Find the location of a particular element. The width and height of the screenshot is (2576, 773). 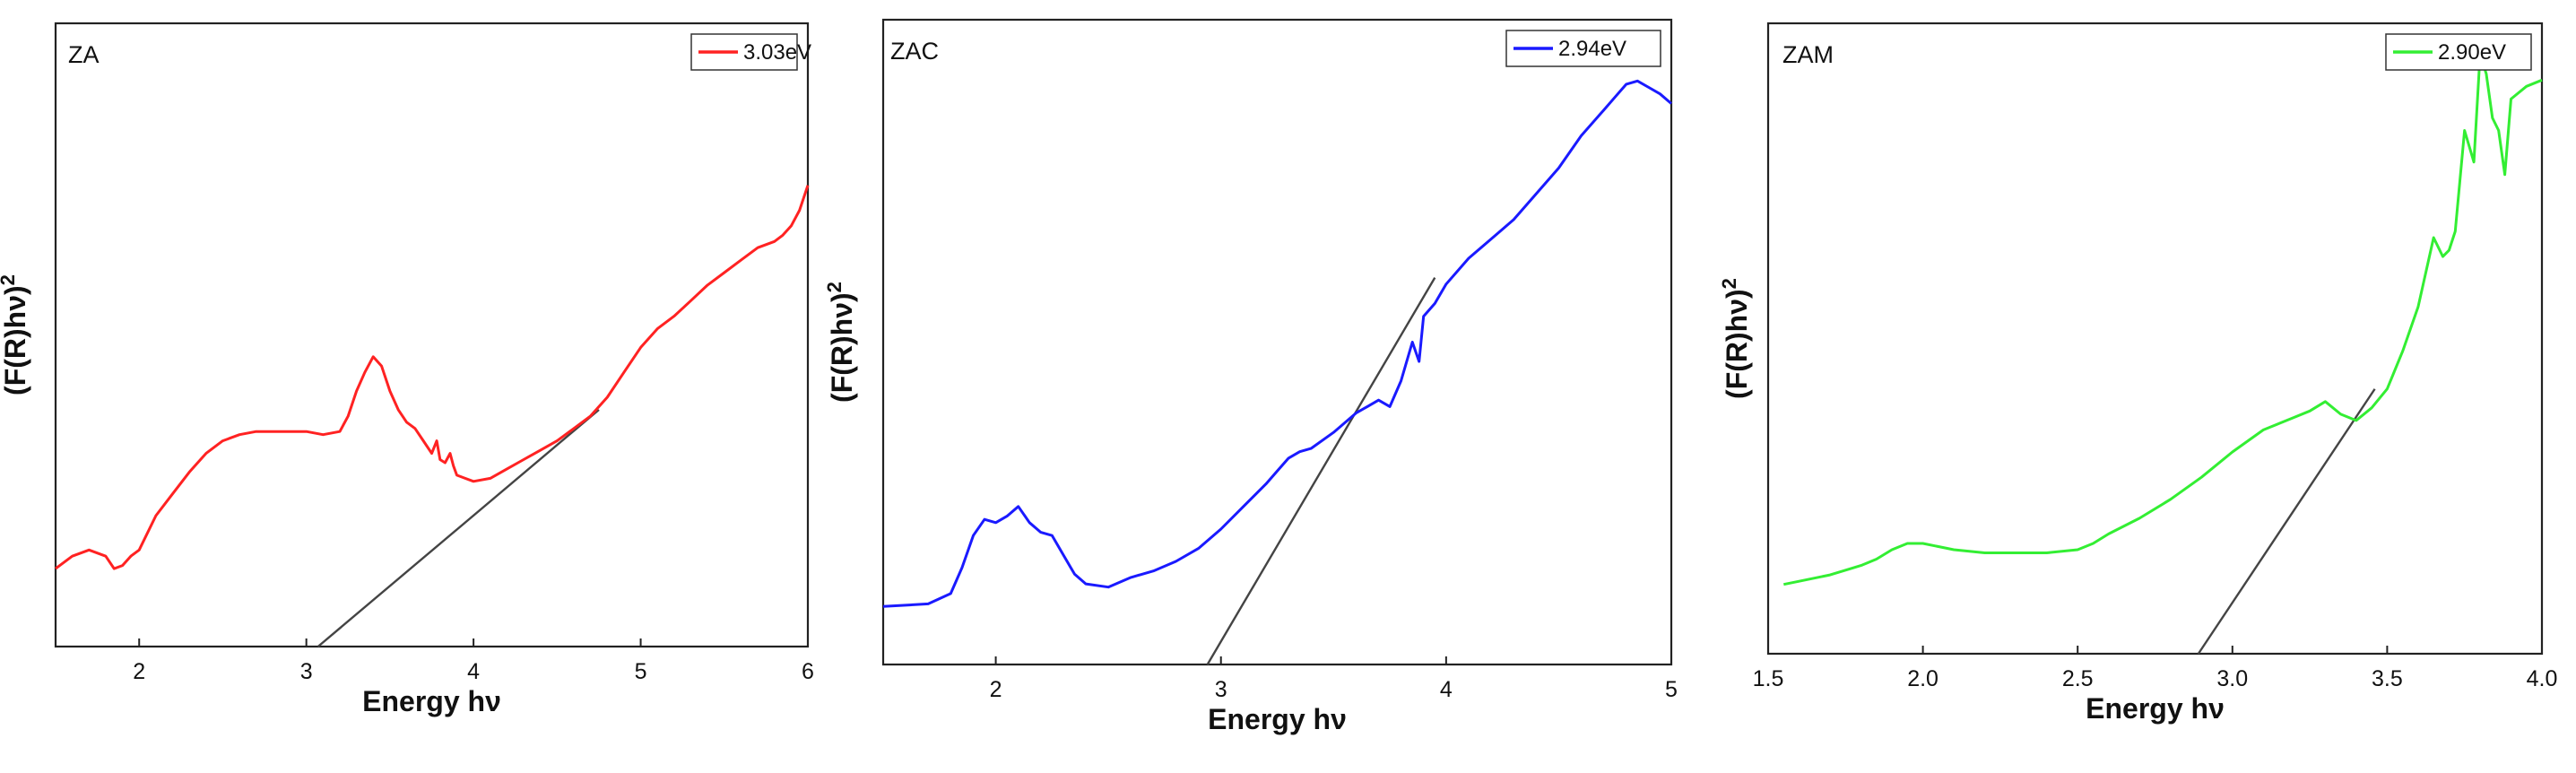

series-line is located at coordinates (432, 377).